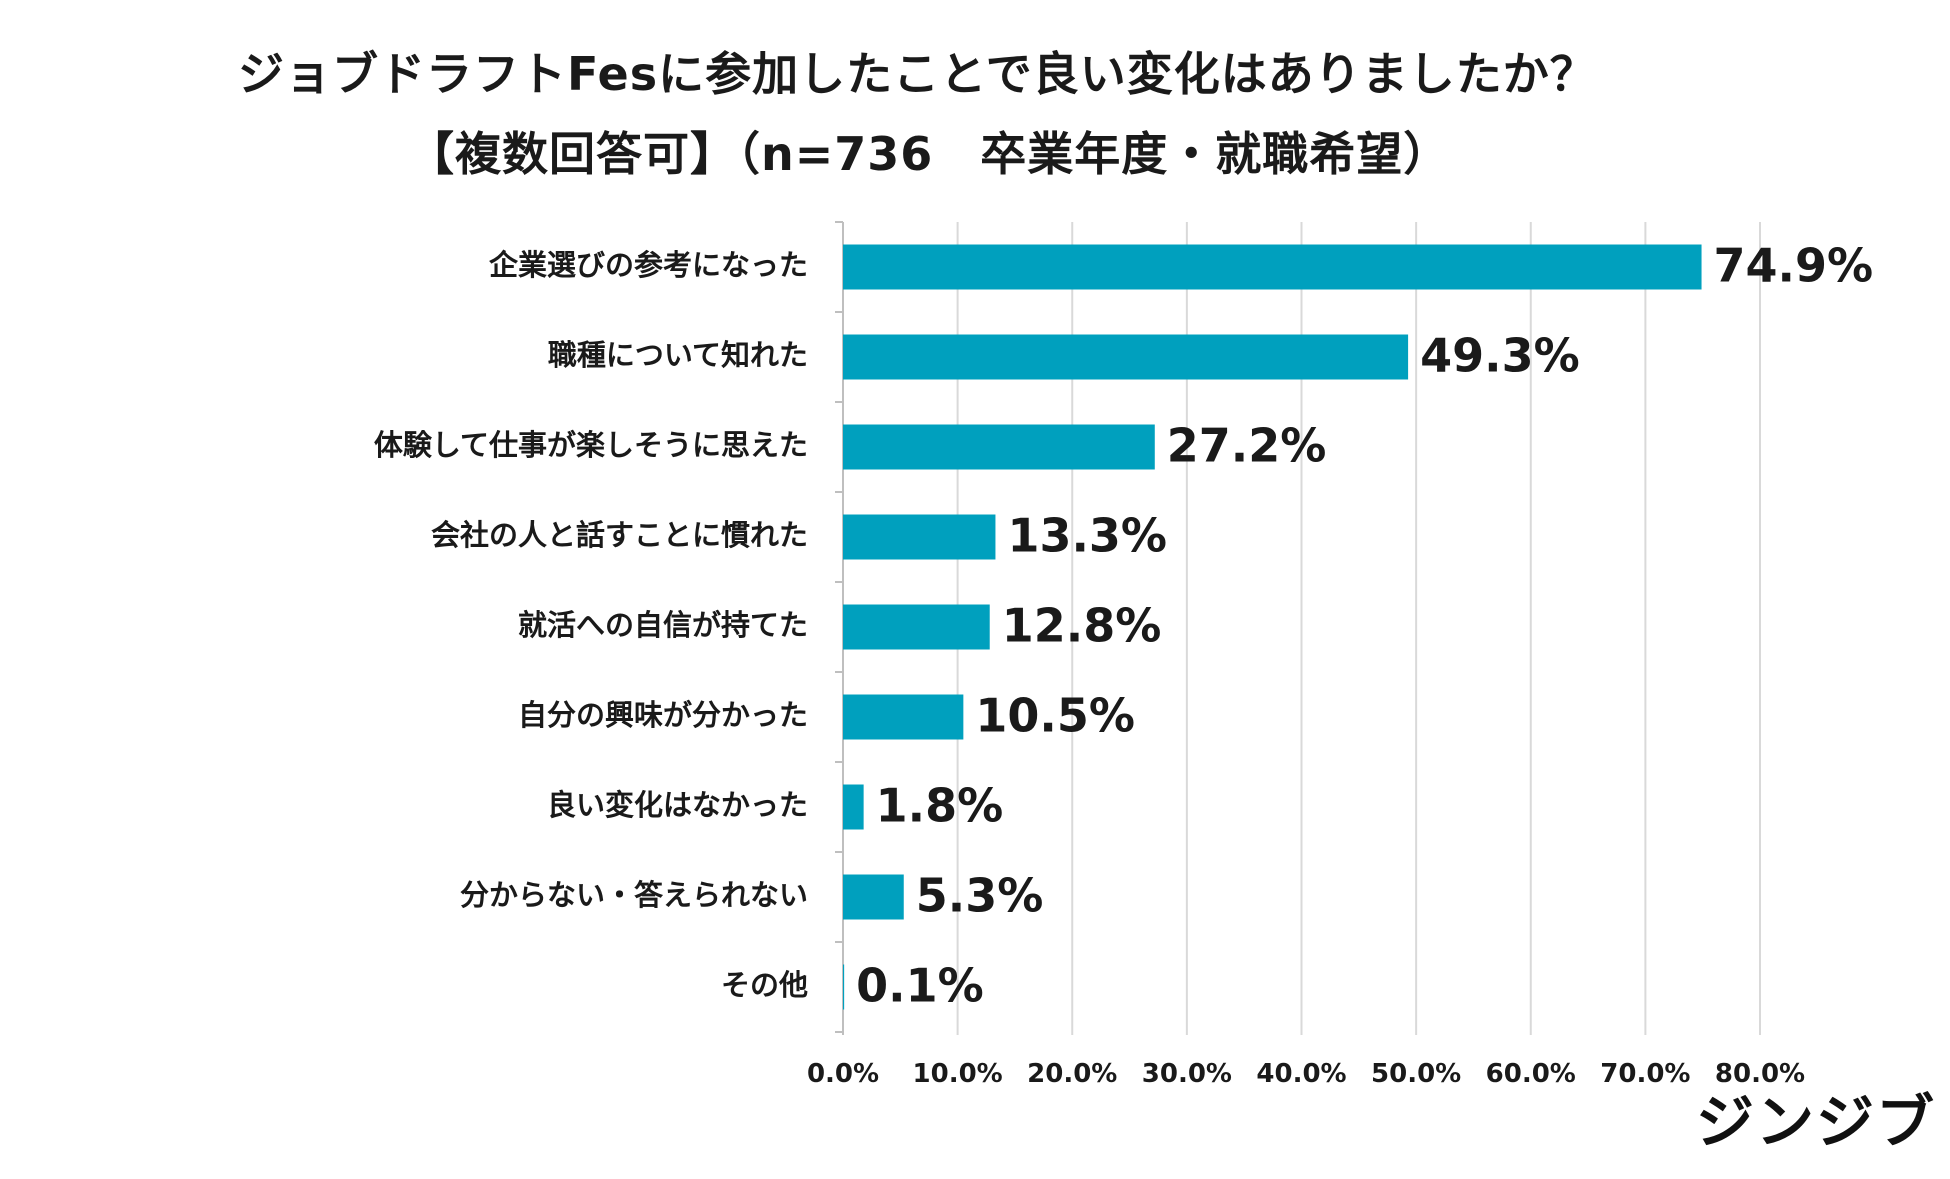  Describe the element at coordinates (1416, 1074) in the screenshot. I see `x-tick-label-5: 50.0%` at that location.